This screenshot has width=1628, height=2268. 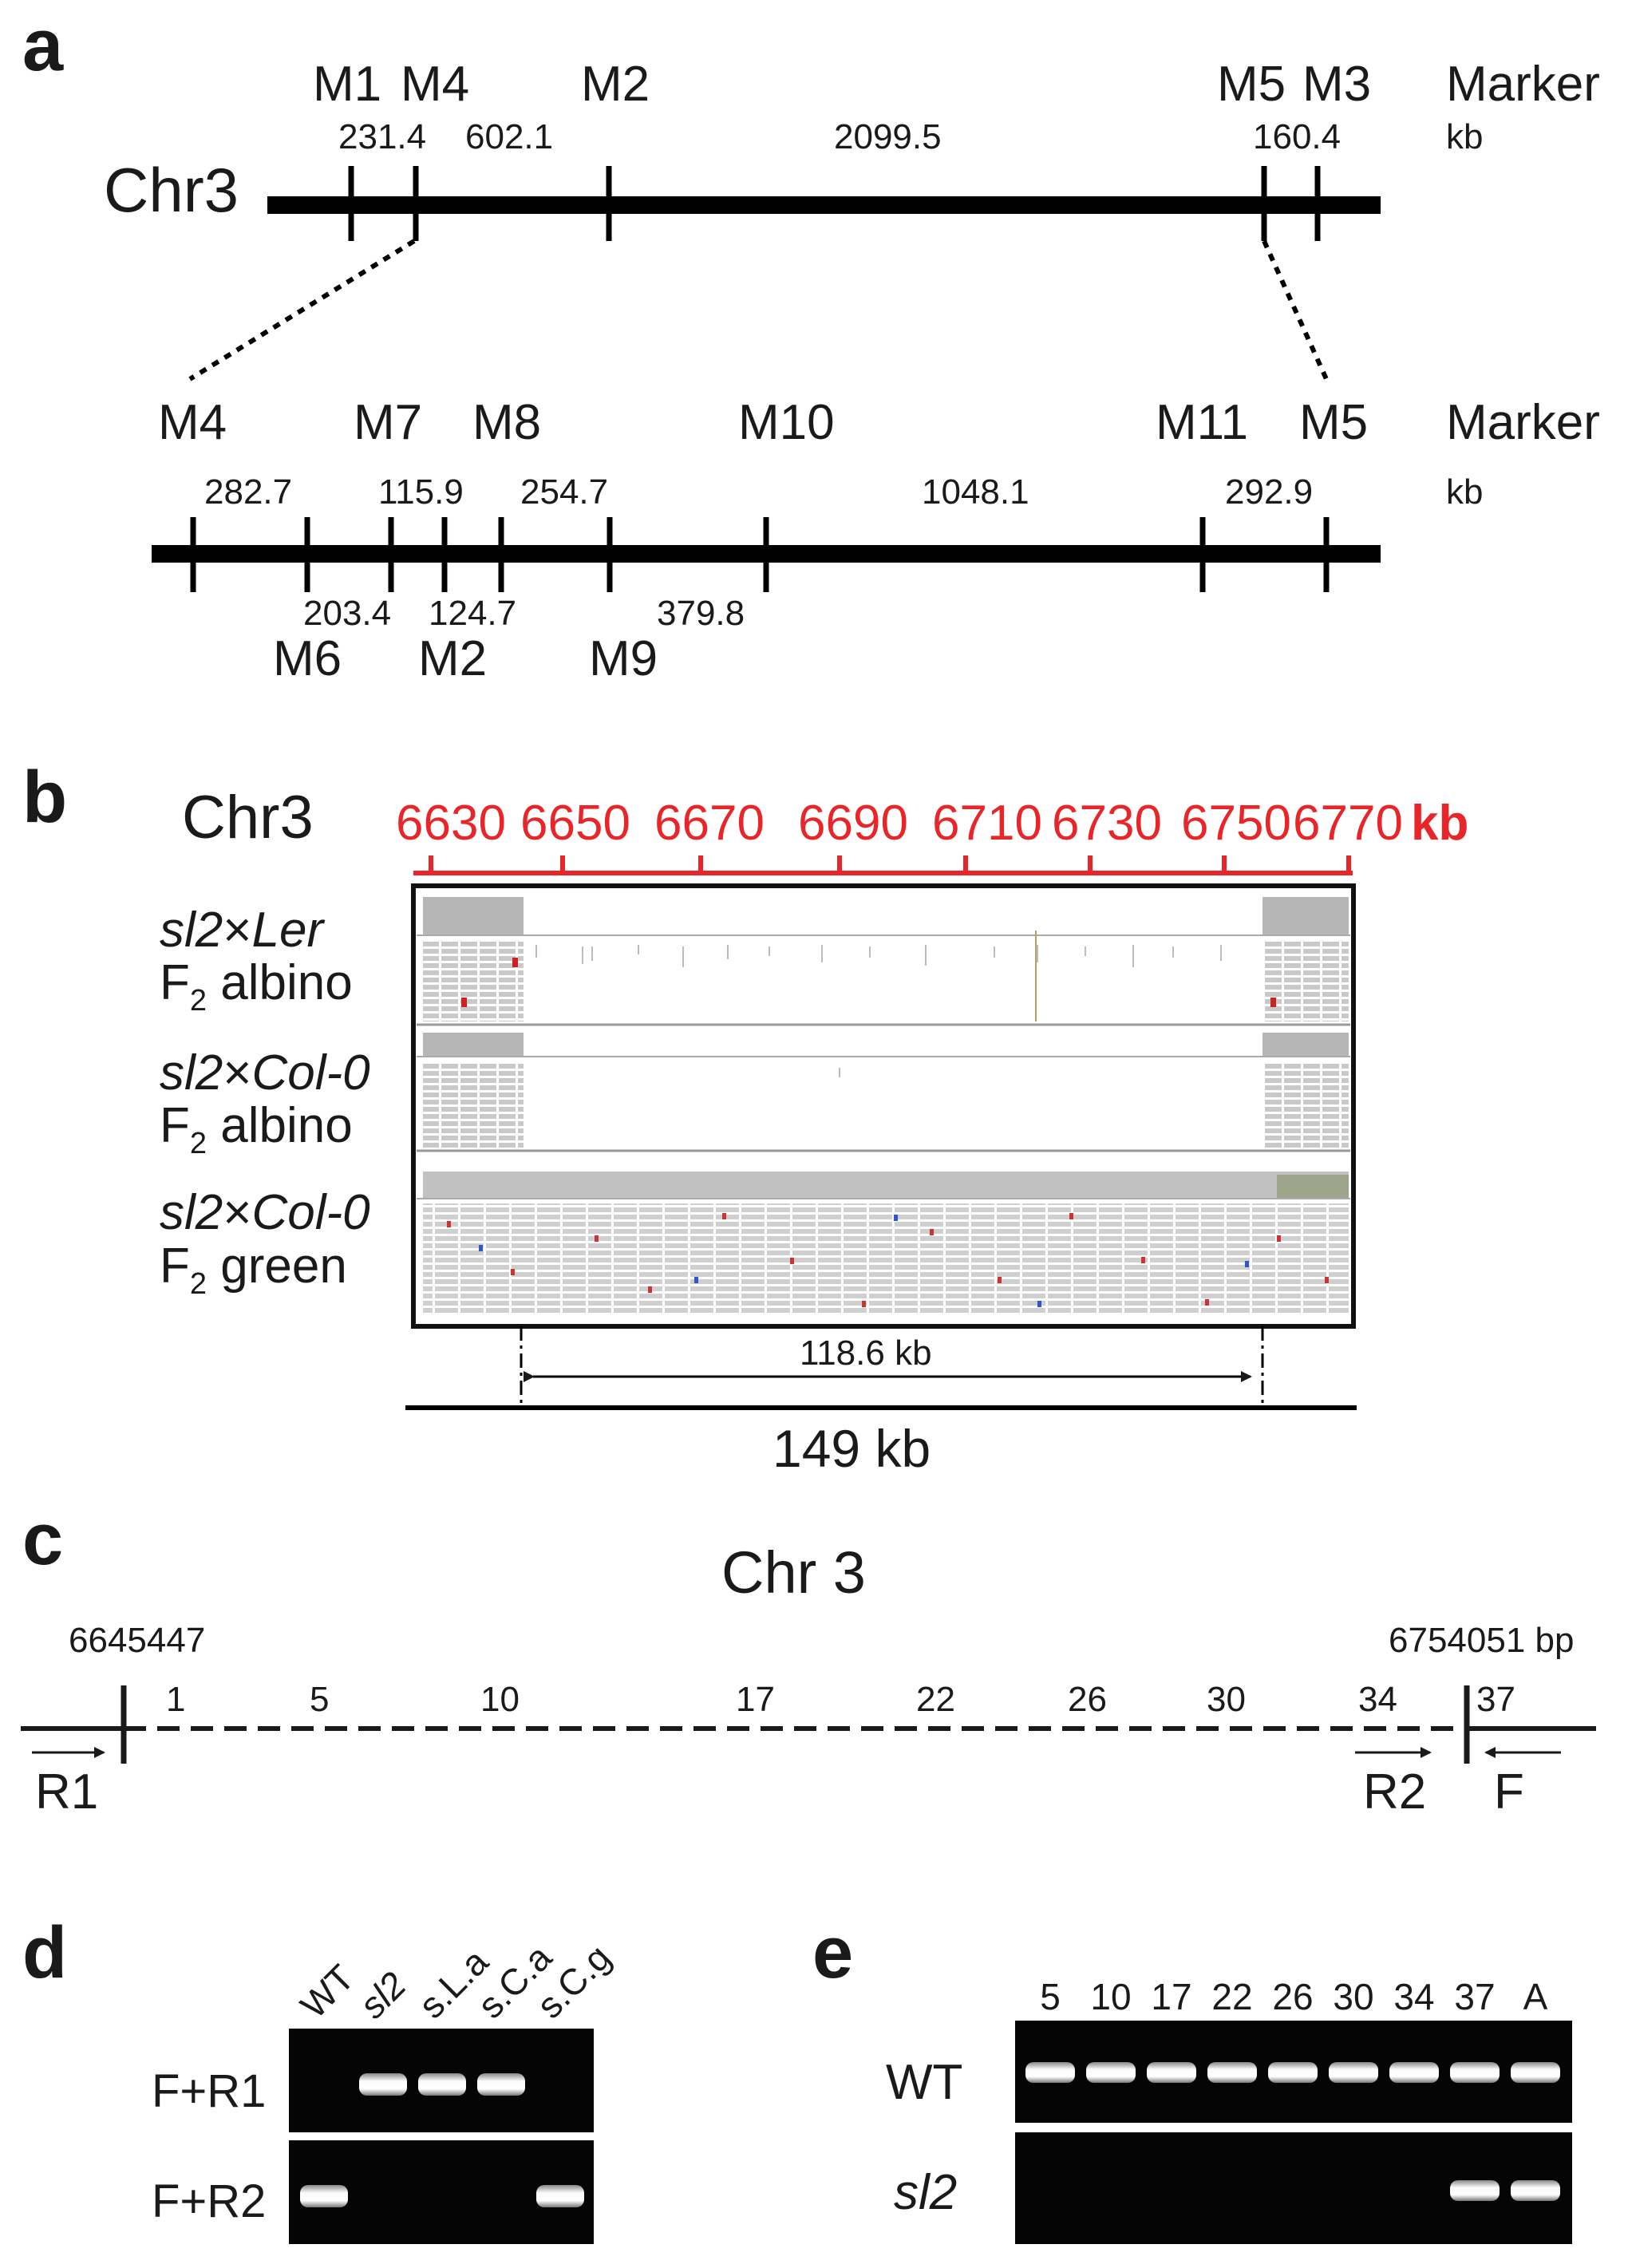 What do you see at coordinates (1202, 422) in the screenshot?
I see `bottom-marker-m11: M11` at bounding box center [1202, 422].